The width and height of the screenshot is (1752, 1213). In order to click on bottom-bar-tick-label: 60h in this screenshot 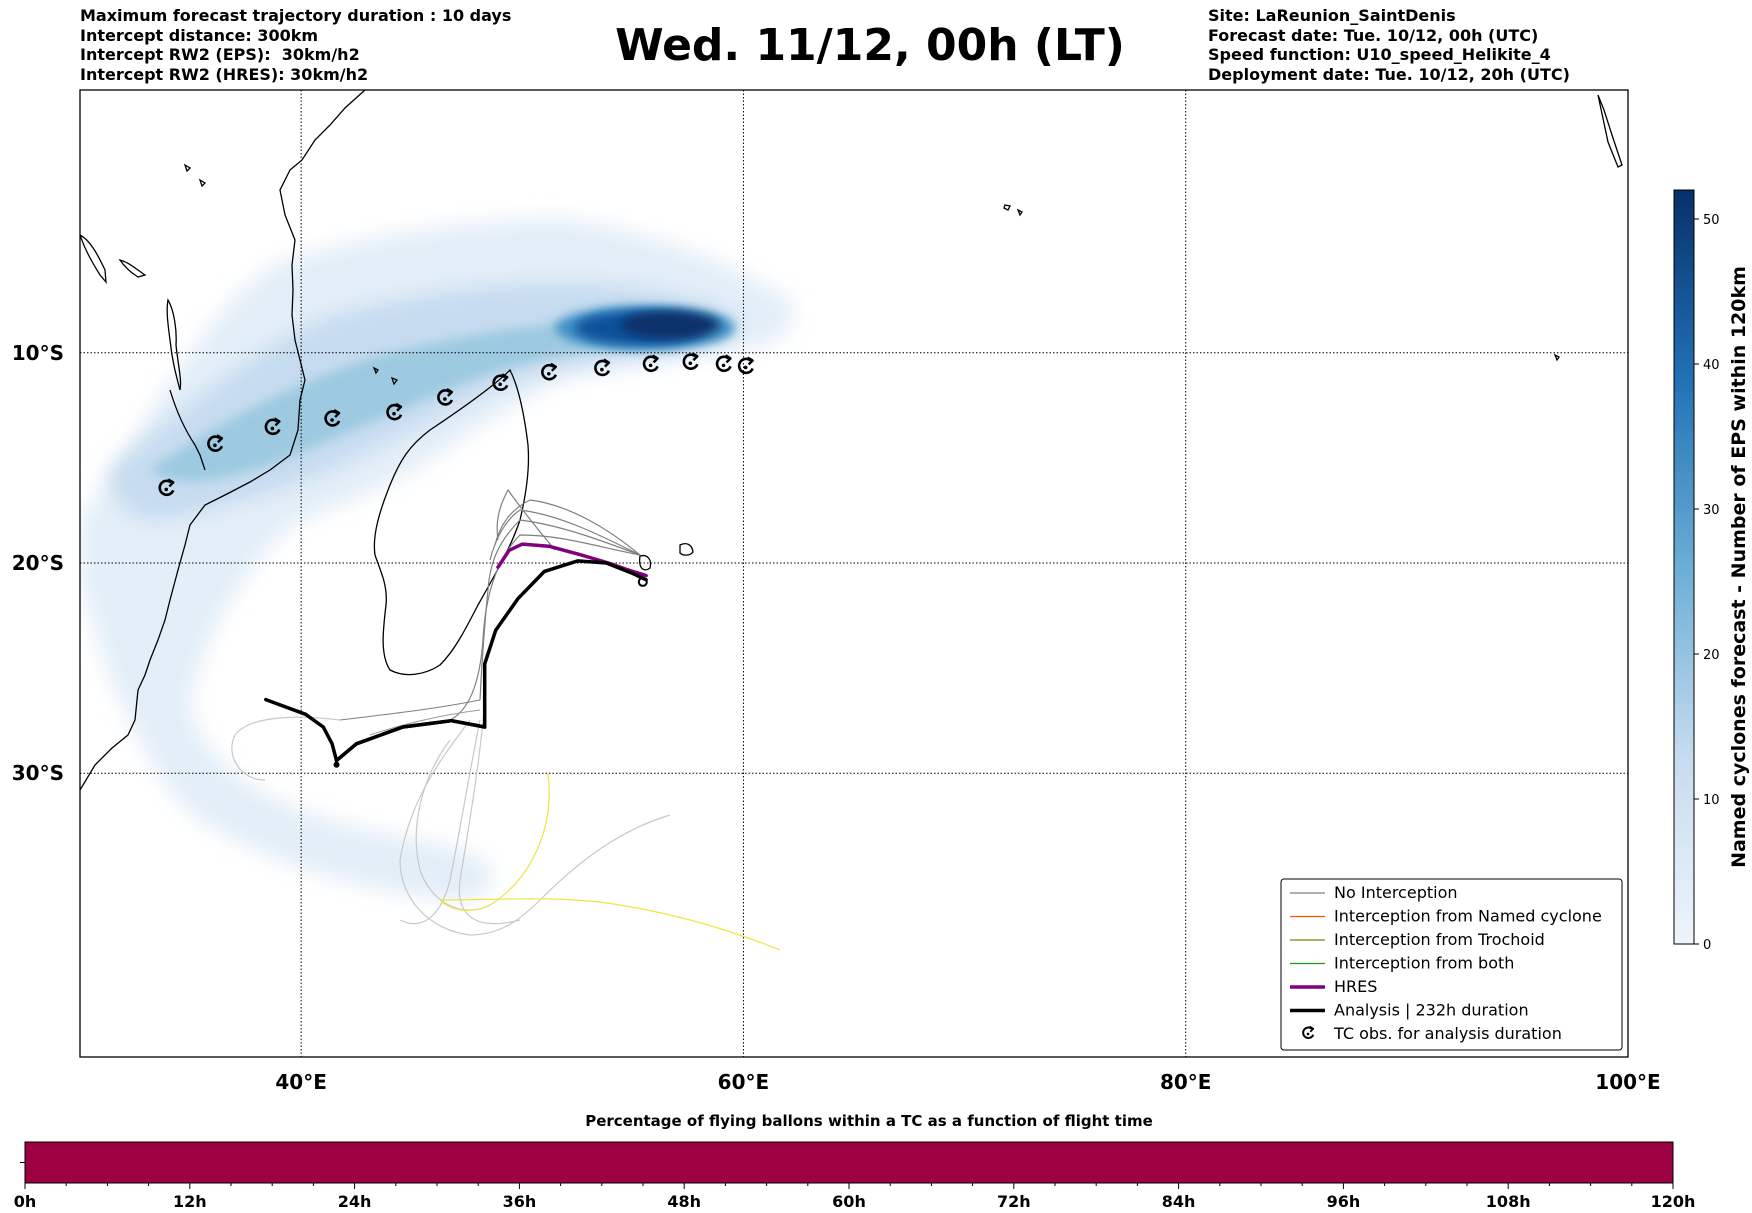, I will do `click(849, 1201)`.